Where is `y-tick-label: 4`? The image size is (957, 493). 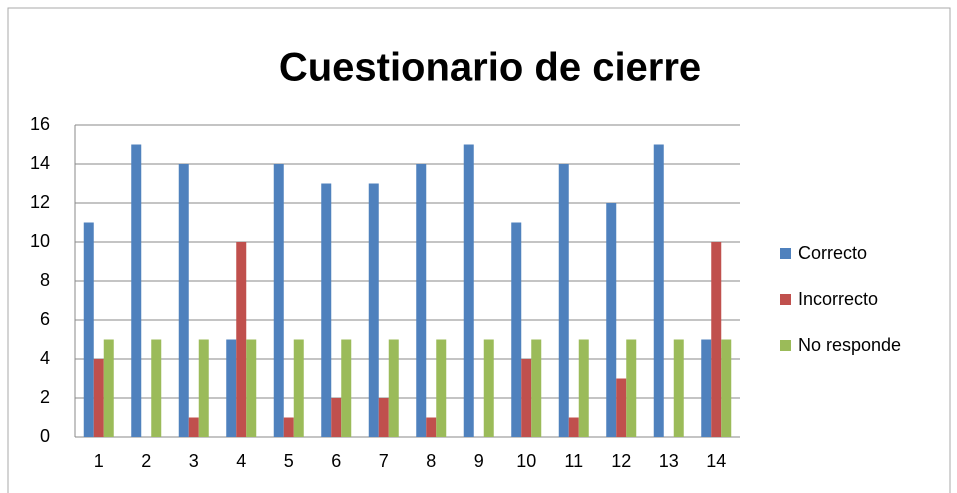 y-tick-label: 4 is located at coordinates (45, 358).